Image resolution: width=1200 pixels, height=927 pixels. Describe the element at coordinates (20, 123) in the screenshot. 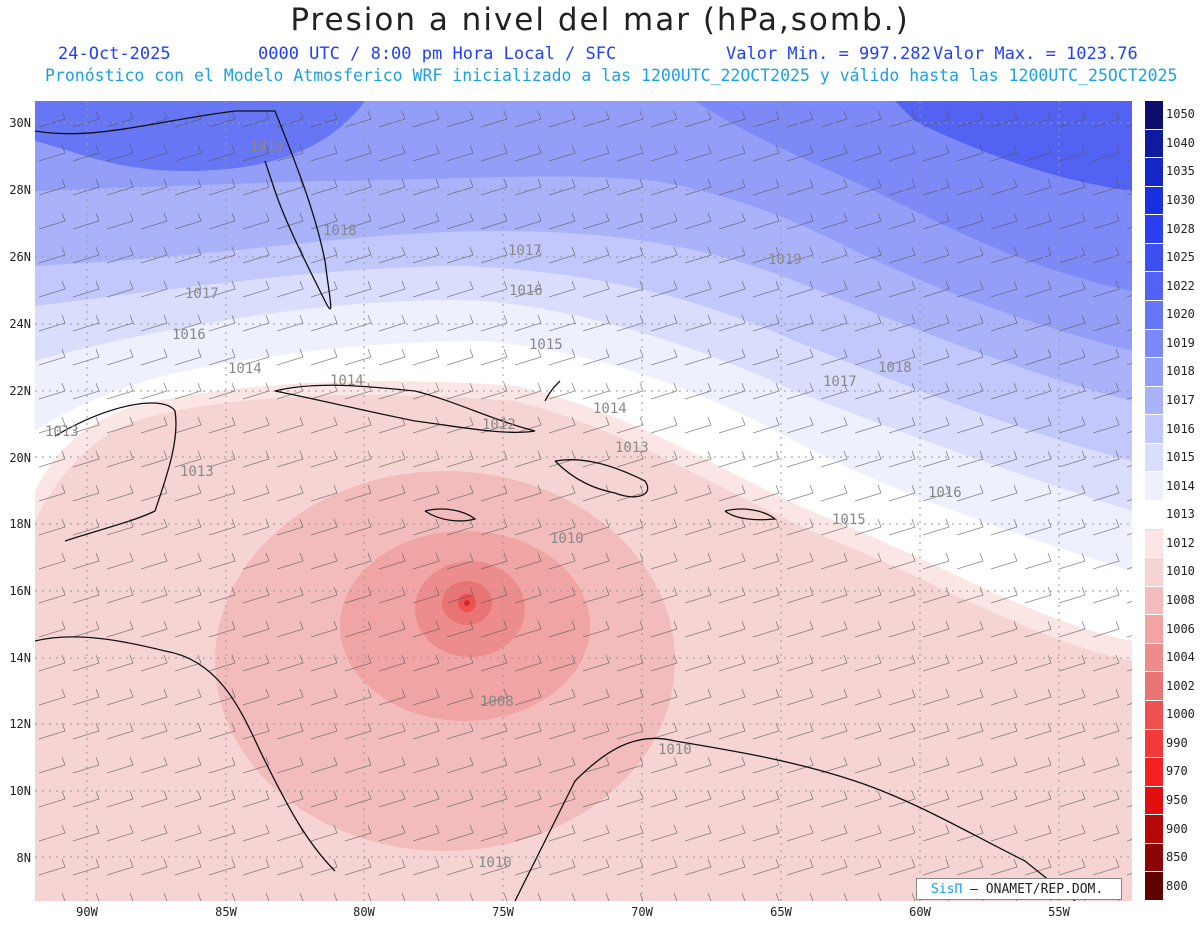

I see `lat-label: 30N` at that location.